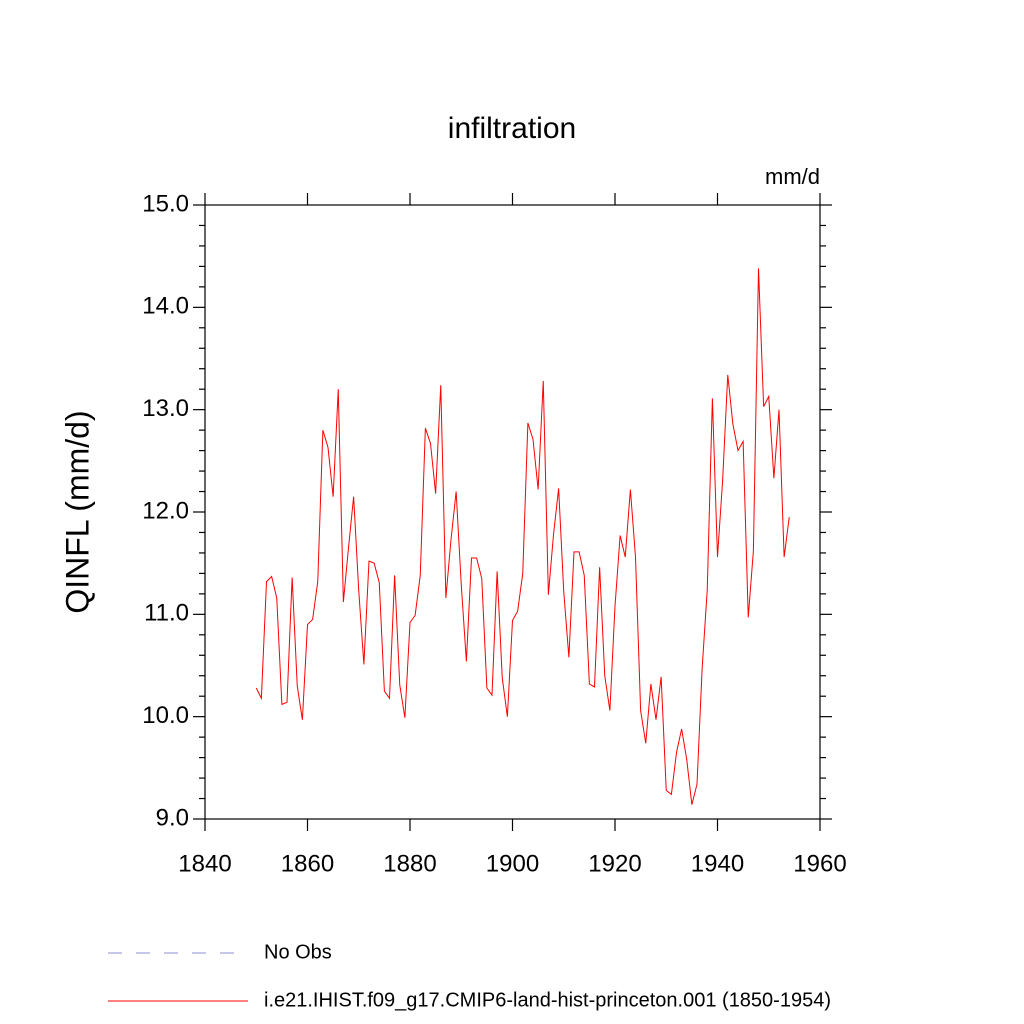  I want to click on y-tick-label: 15.0, so click(165, 203).